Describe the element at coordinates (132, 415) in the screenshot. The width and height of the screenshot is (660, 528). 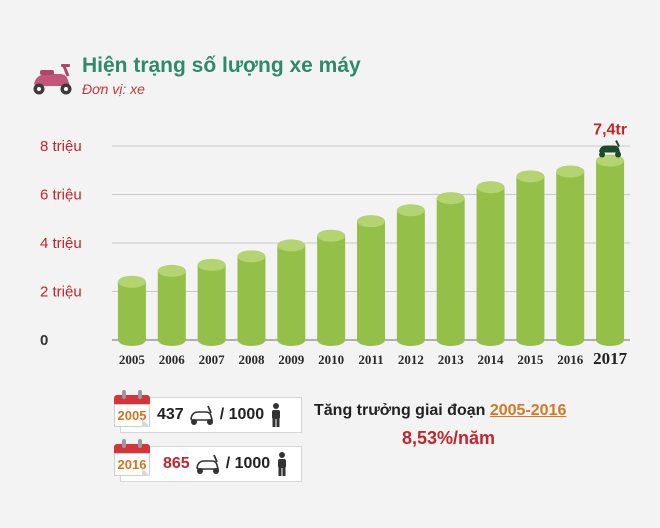
I see `stat-year: 2005` at that location.